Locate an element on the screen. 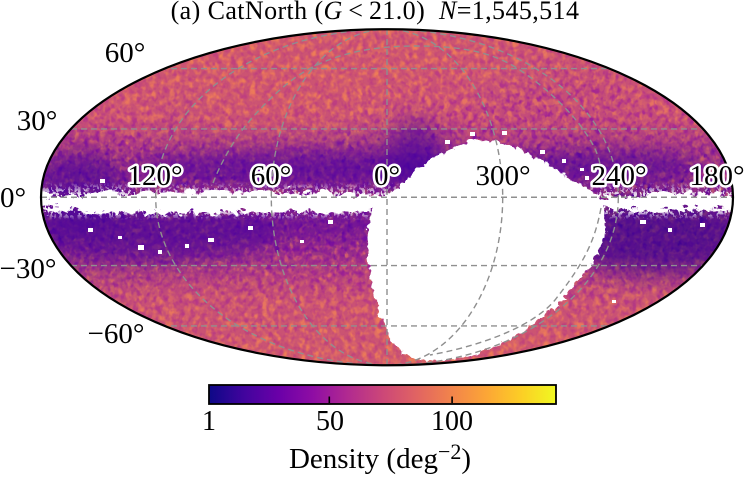  svg-text: −30° is located at coordinates (28, 269).